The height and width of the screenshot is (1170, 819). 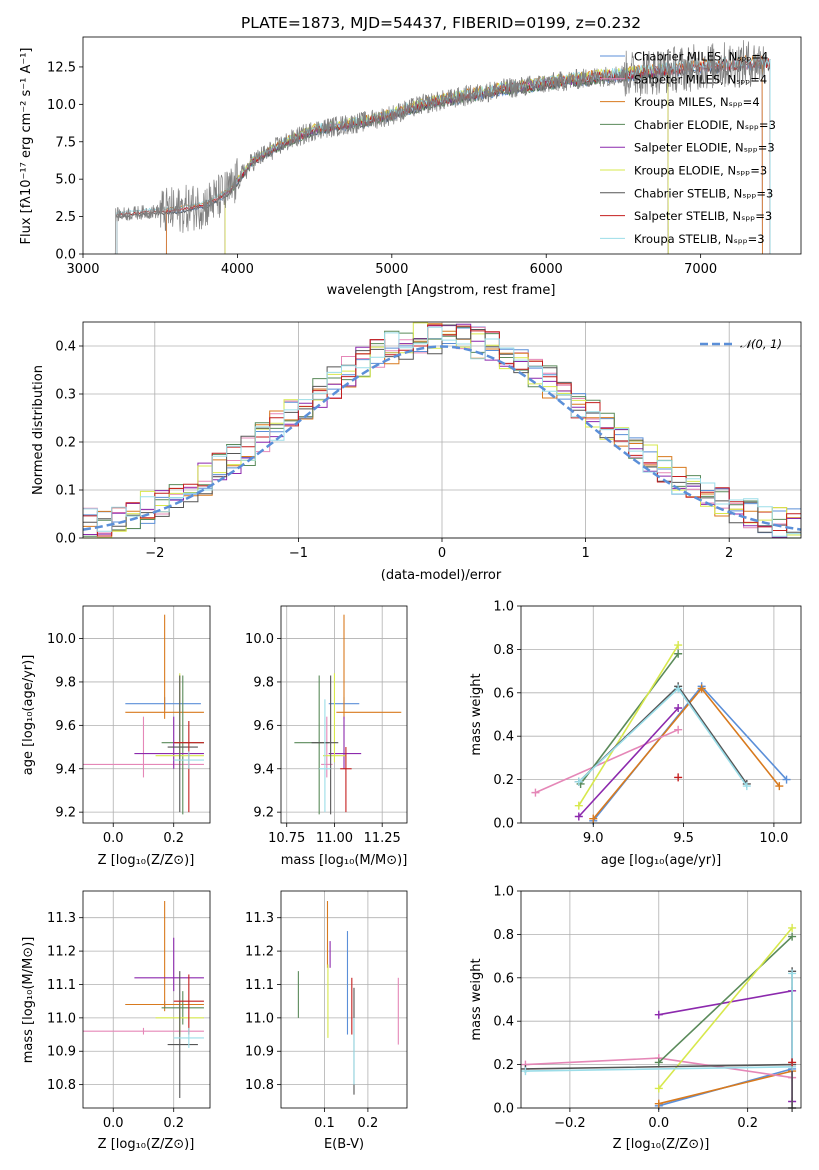 I want to click on x-tick-label: 2, so click(x=729, y=553).